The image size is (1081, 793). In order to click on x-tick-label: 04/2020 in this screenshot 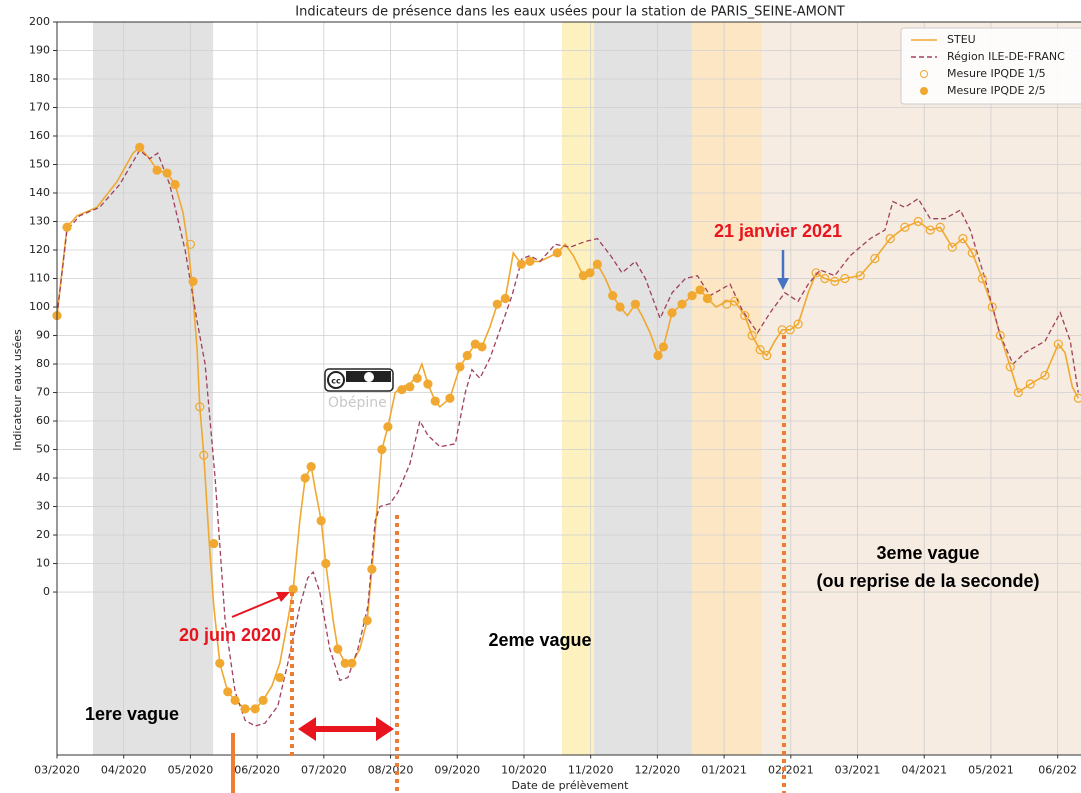, I will do `click(124, 770)`.